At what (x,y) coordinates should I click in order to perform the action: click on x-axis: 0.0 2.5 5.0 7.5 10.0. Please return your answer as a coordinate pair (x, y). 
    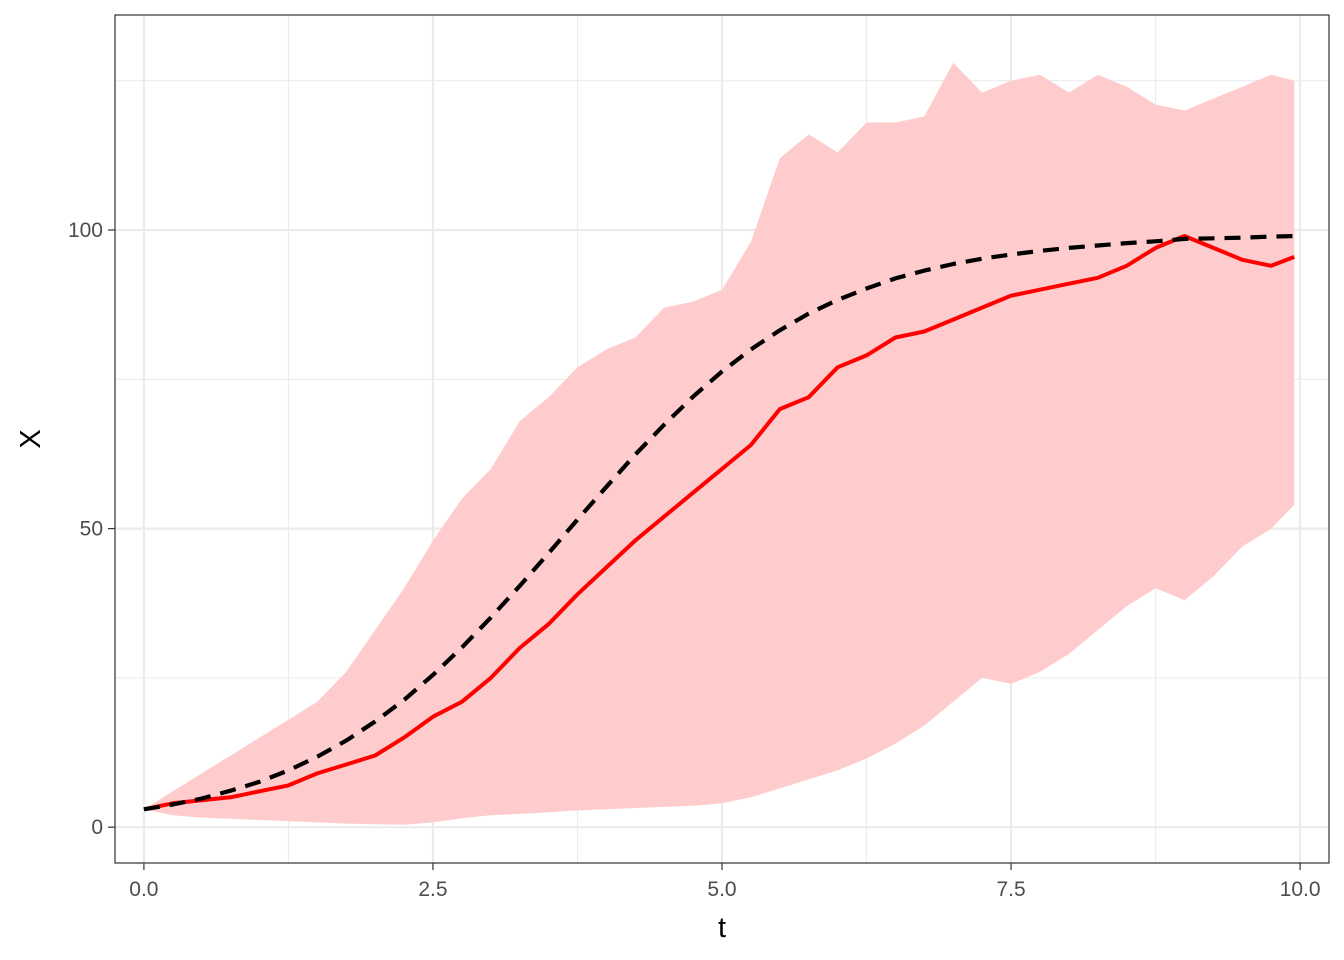
    Looking at the image, I should click on (725, 882).